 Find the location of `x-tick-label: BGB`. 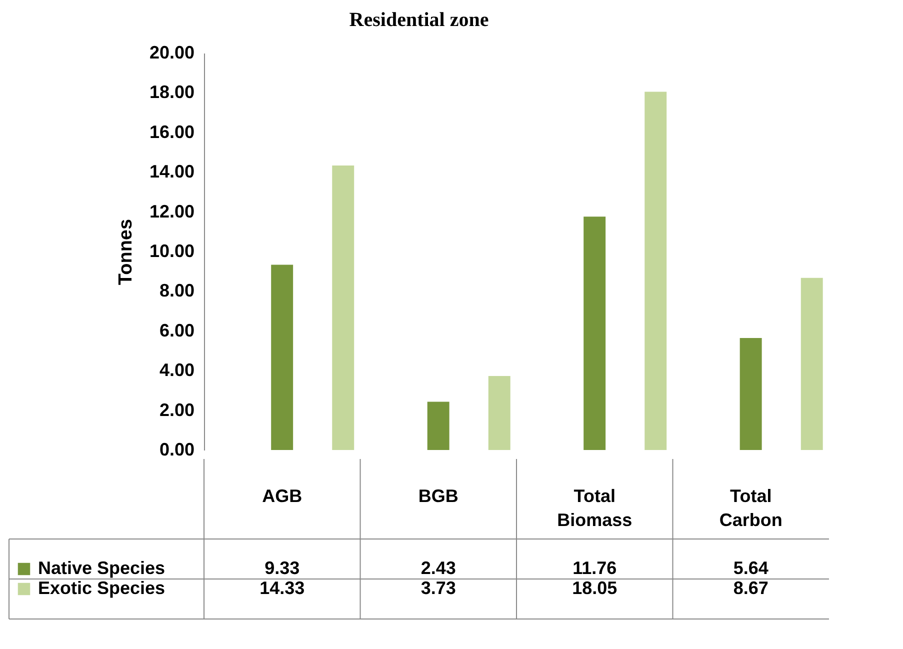

x-tick-label: BGB is located at coordinates (438, 496).